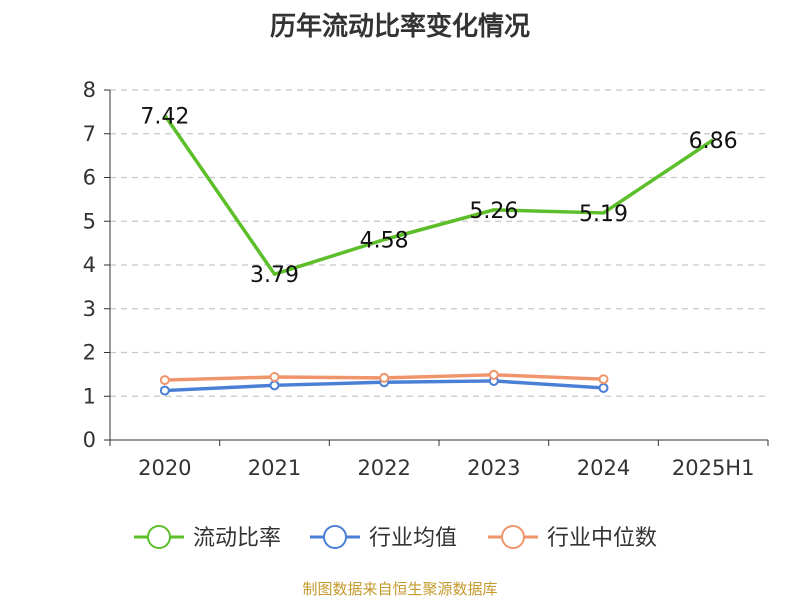  Describe the element at coordinates (493, 468) in the screenshot. I see `x-tick-label: 2023` at that location.